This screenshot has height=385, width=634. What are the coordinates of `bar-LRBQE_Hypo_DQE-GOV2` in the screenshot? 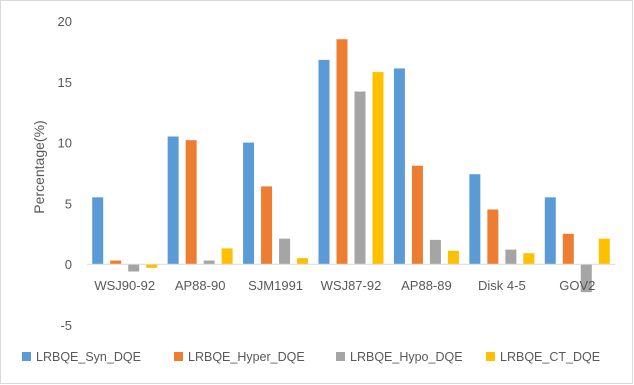 It's located at (586, 278).